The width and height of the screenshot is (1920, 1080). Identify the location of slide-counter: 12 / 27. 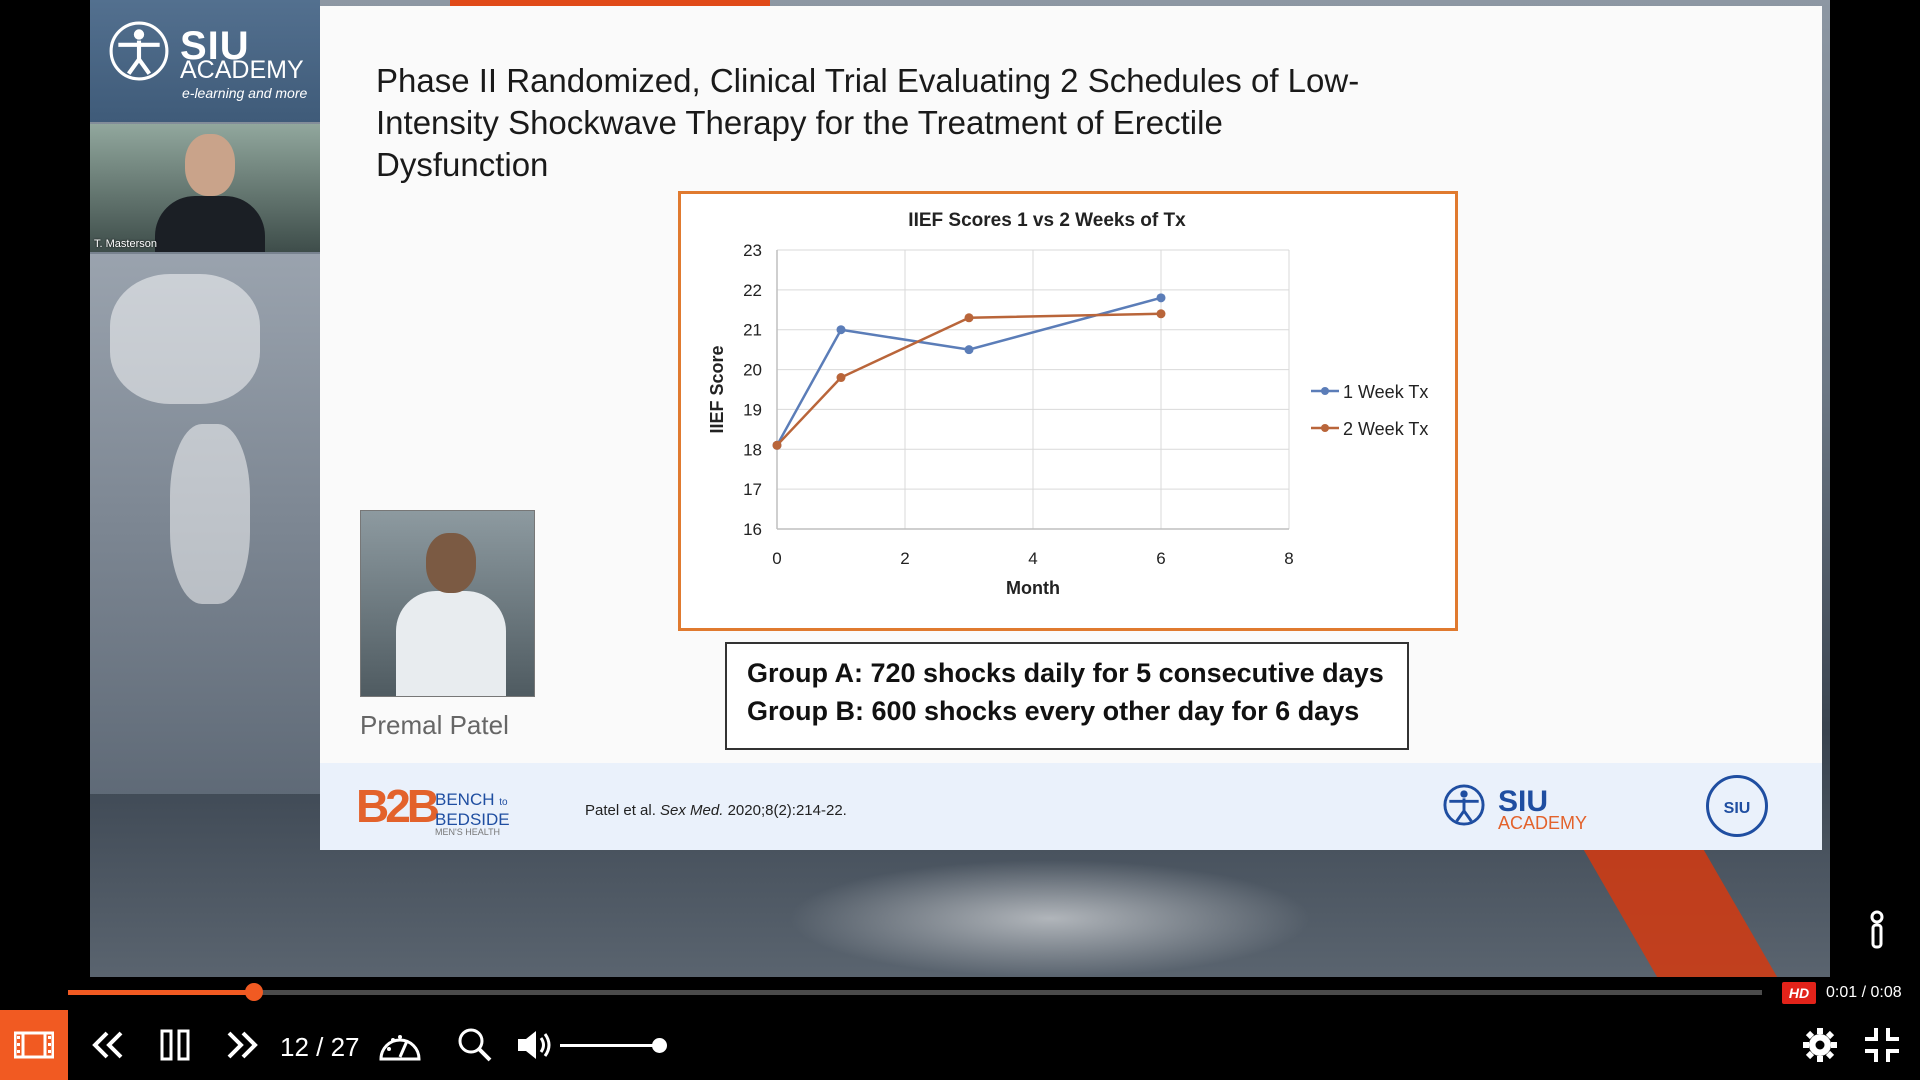
(320, 1047).